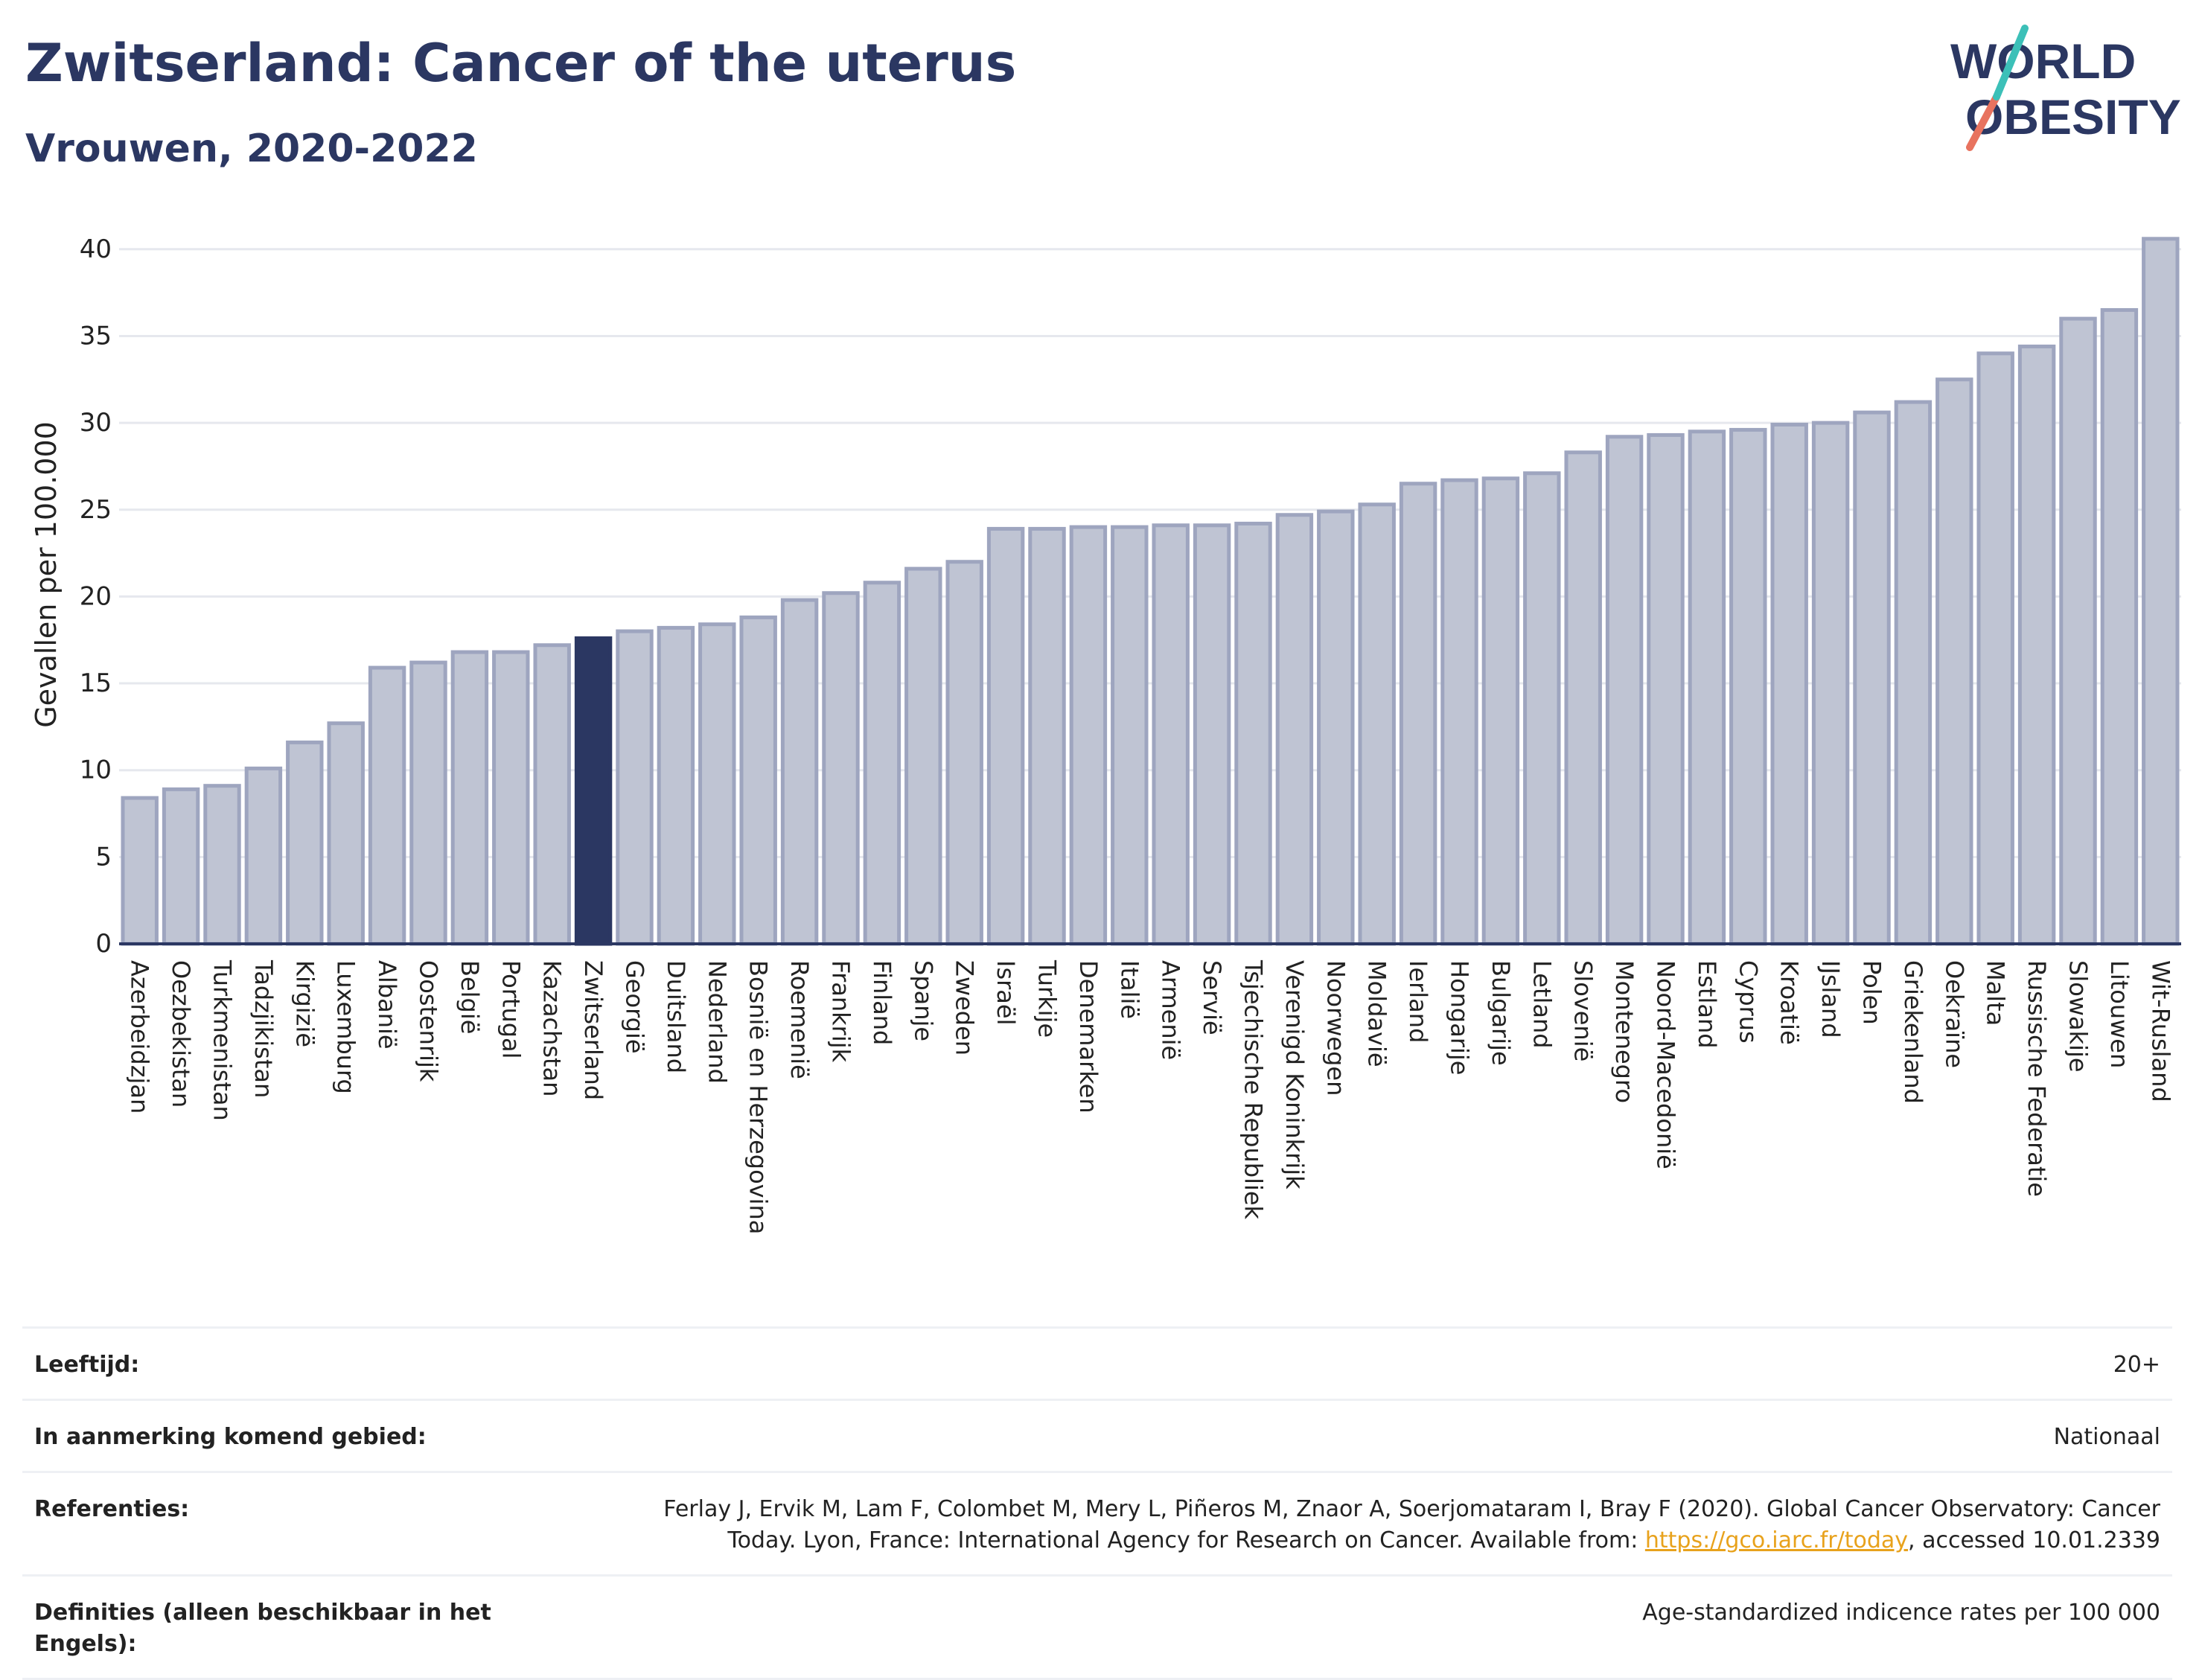 The width and height of the screenshot is (2202, 1680). I want to click on x-tick-label: Italië, so click(1129, 989).